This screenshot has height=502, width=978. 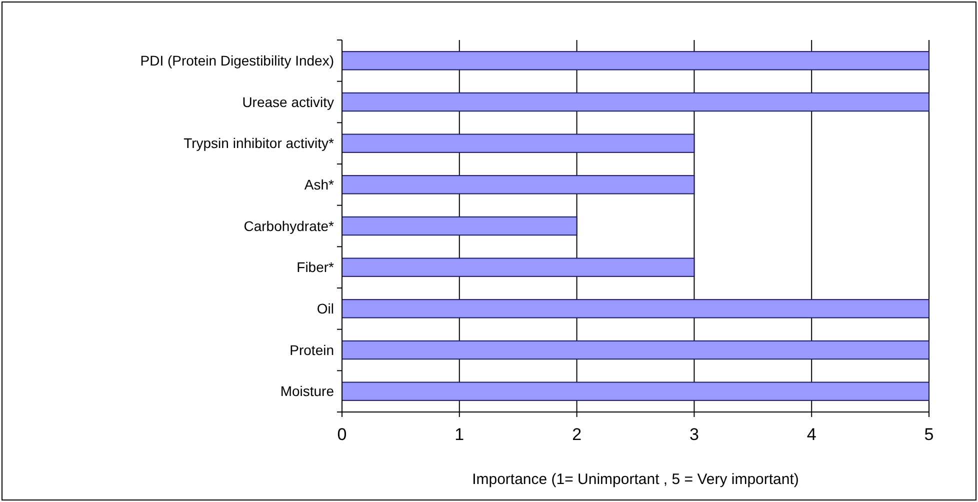 I want to click on y-tick-label: Fiber*, so click(x=315, y=267).